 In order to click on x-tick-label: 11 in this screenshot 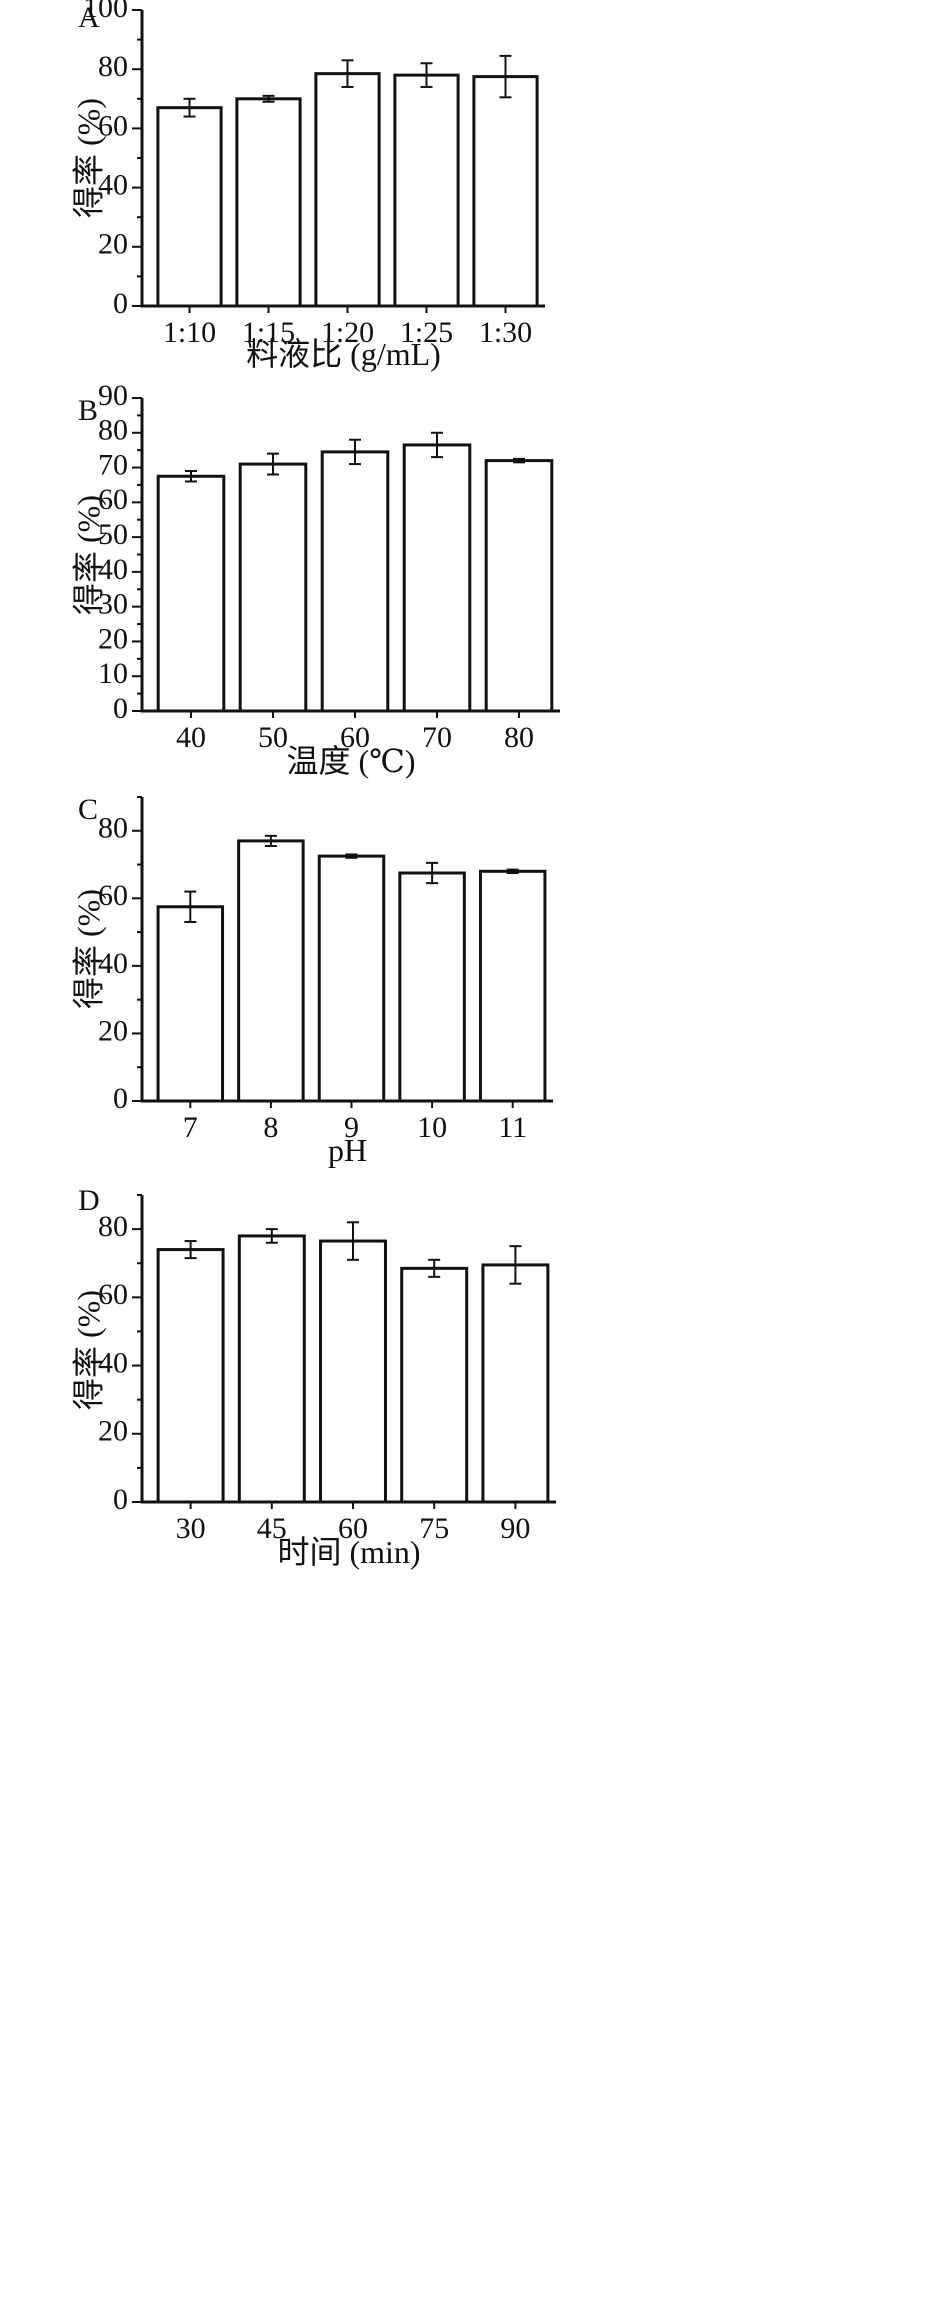, I will do `click(512, 1127)`.